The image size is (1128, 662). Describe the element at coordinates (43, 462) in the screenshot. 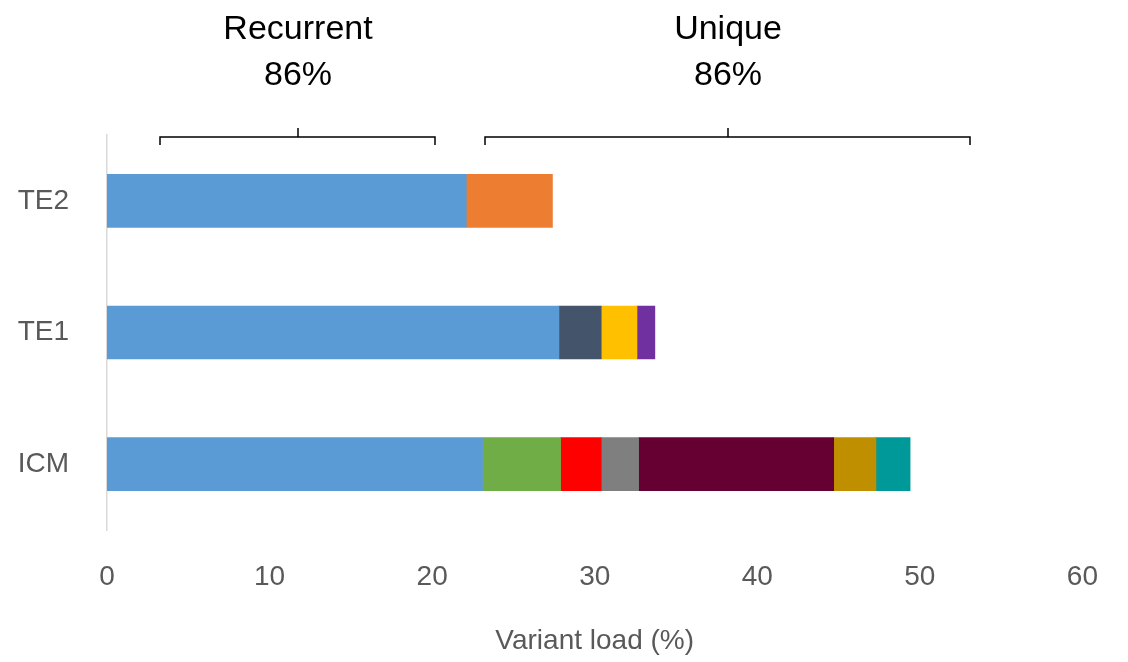

I see `y-tick-label: ICM` at that location.